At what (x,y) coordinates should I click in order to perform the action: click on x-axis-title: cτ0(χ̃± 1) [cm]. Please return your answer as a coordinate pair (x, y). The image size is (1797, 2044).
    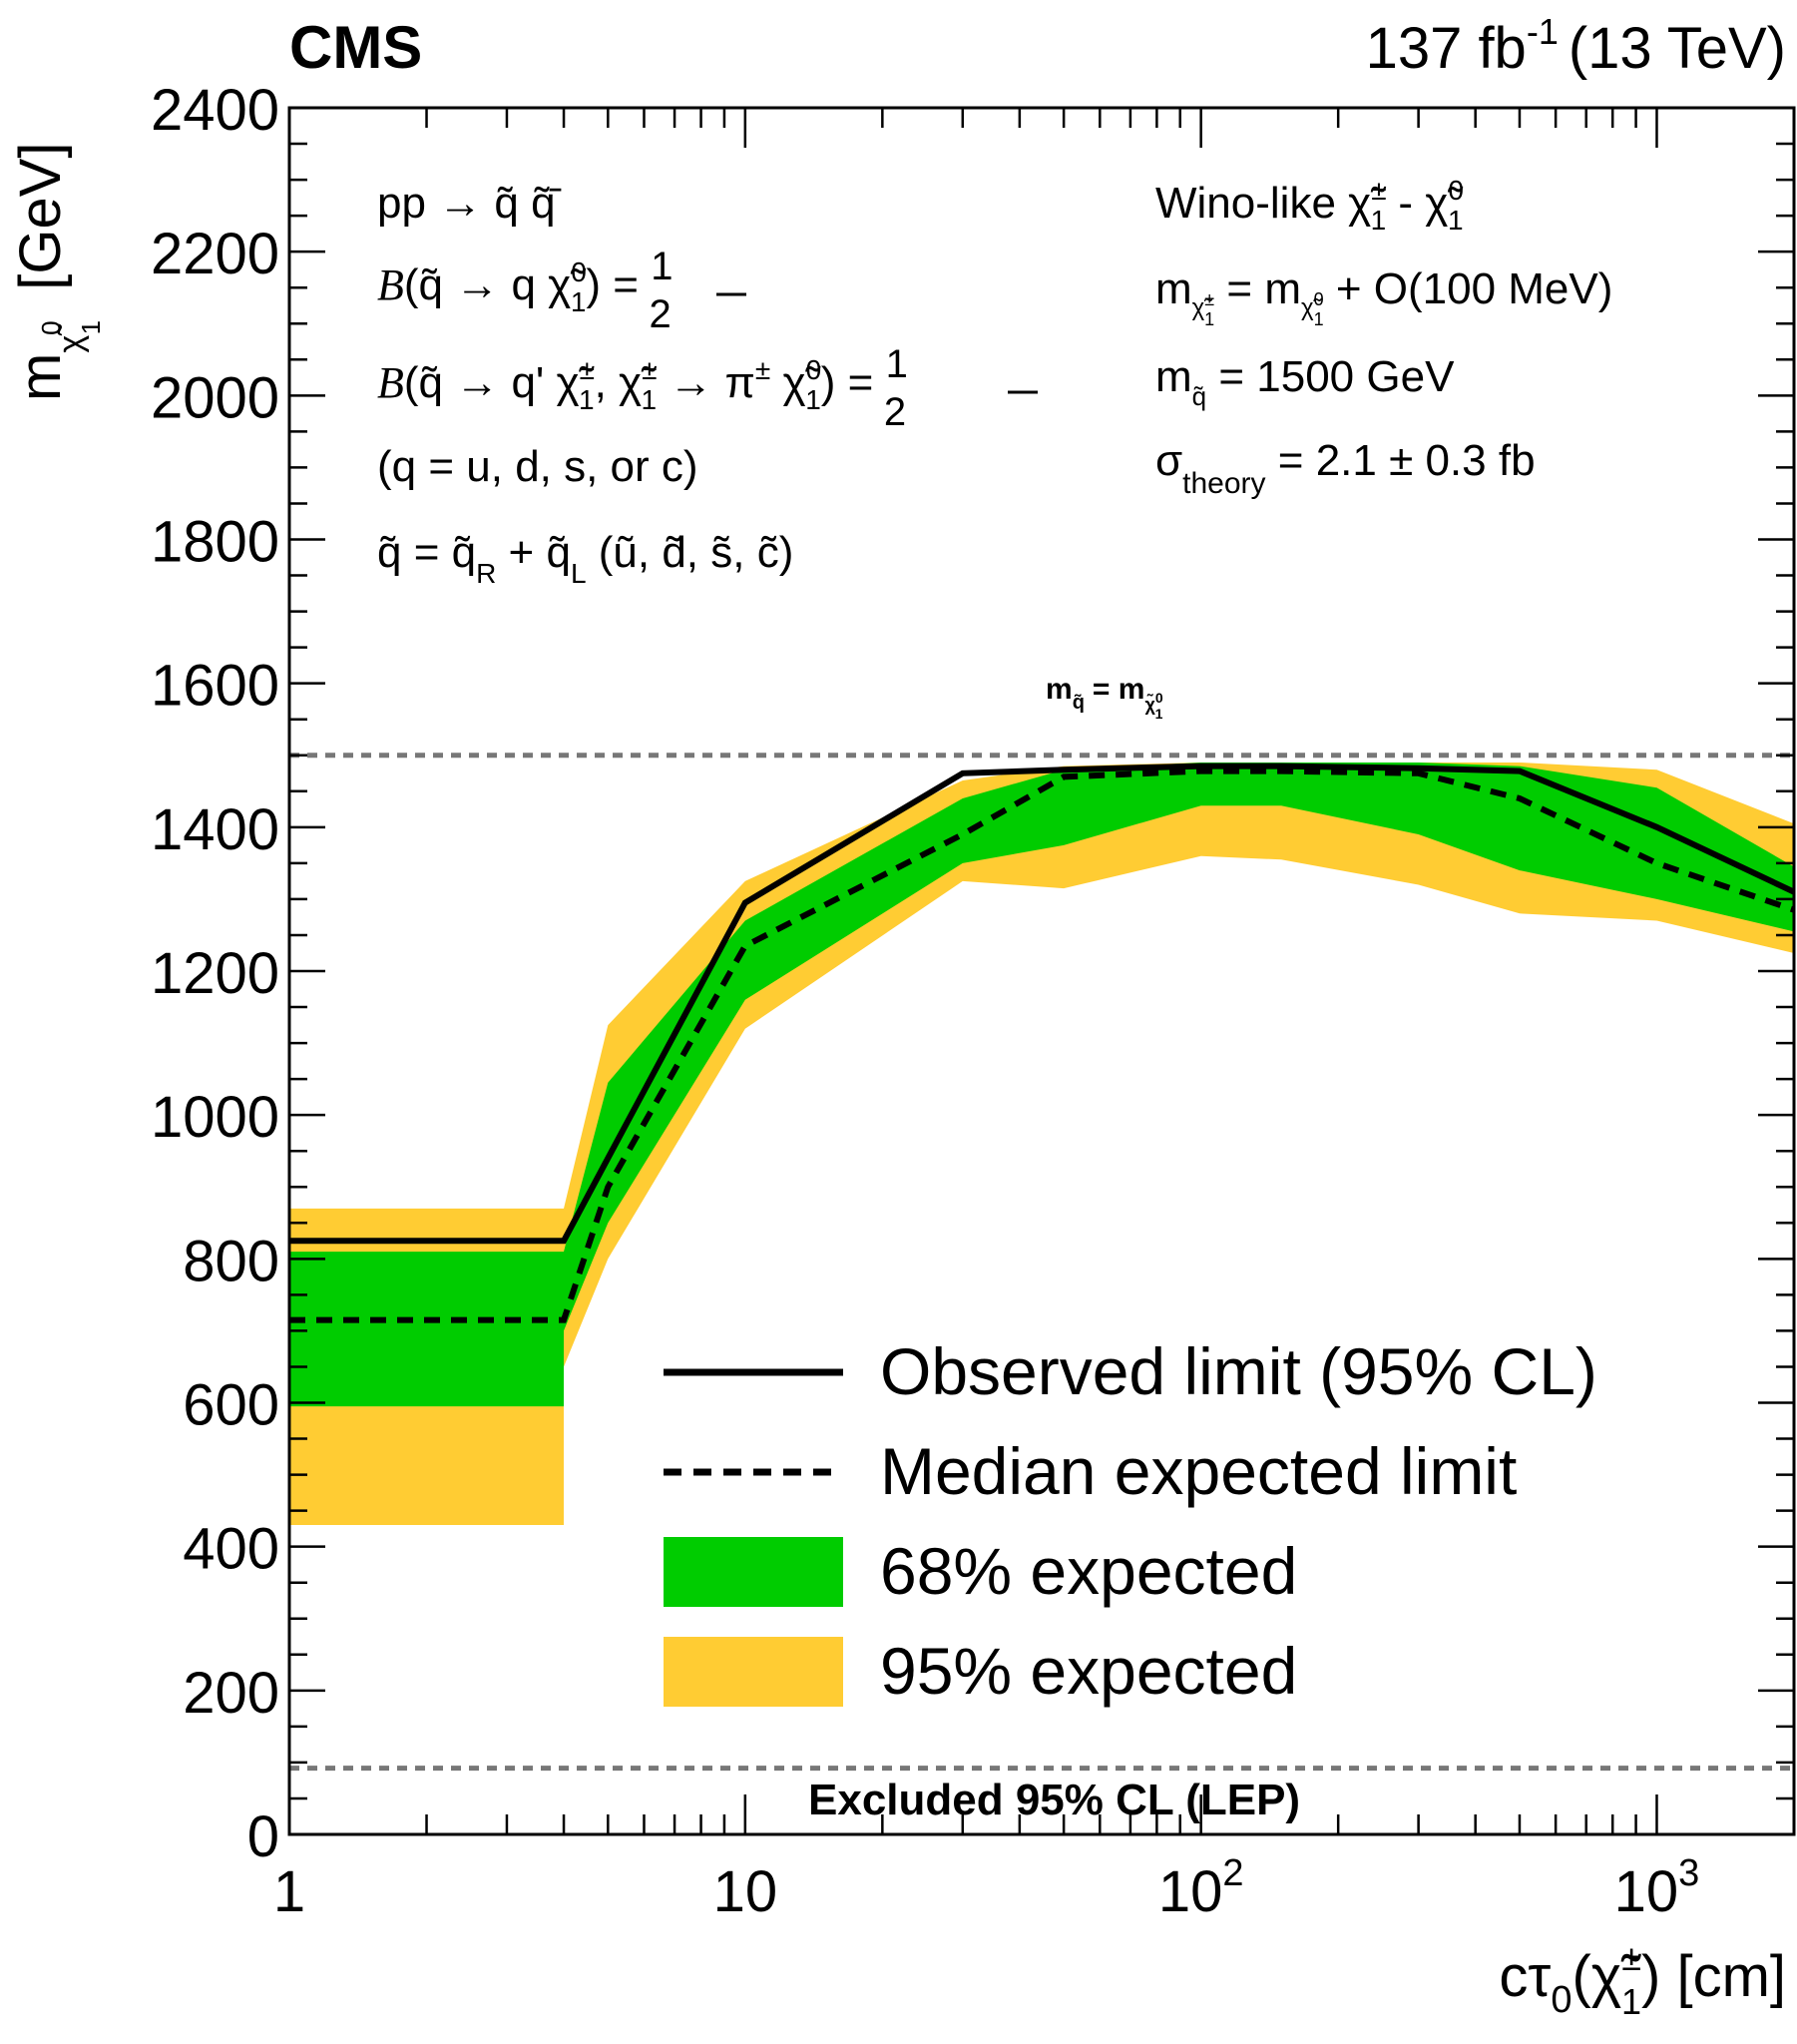
    Looking at the image, I should click on (1642, 1979).